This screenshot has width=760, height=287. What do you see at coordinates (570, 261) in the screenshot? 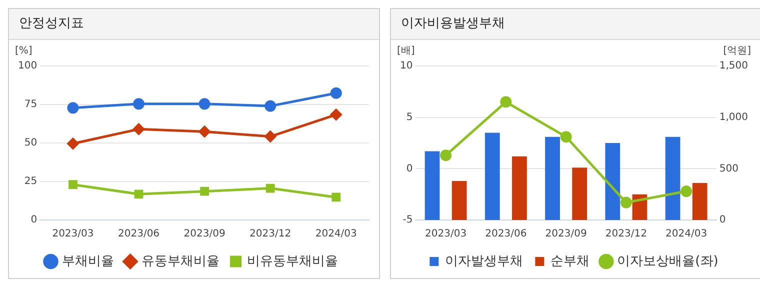
I see `legend-label: 순부채` at bounding box center [570, 261].